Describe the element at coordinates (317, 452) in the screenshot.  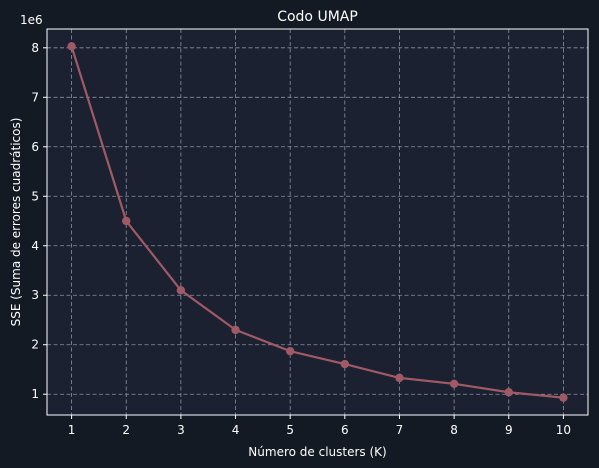
I see `x-axis-title: Número de clusters (K)` at that location.